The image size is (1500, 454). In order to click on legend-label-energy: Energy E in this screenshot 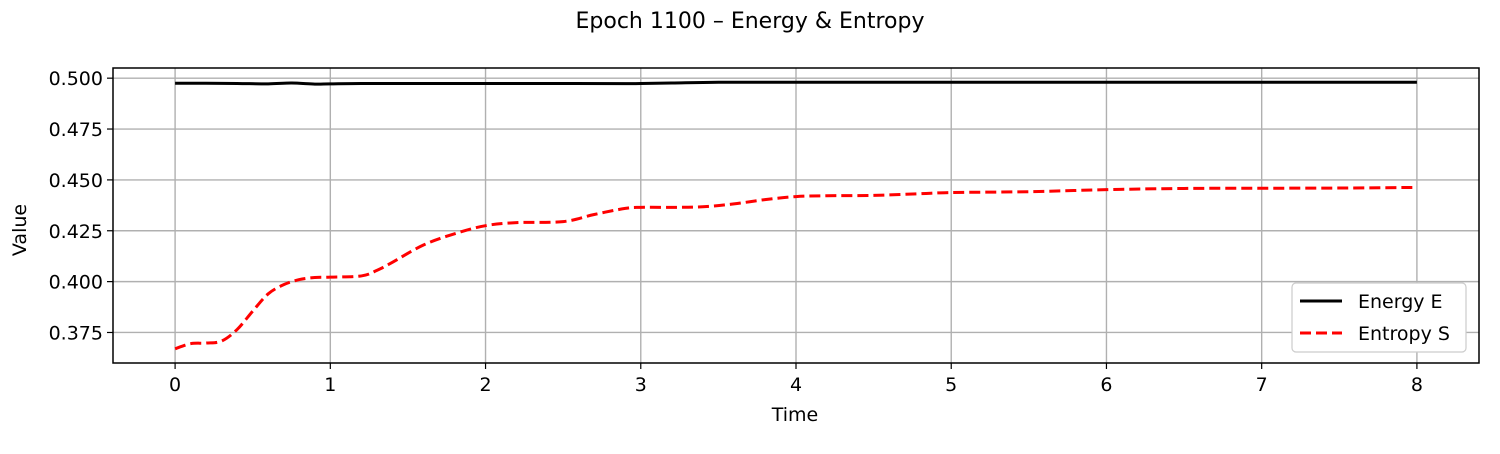, I will do `click(1400, 302)`.